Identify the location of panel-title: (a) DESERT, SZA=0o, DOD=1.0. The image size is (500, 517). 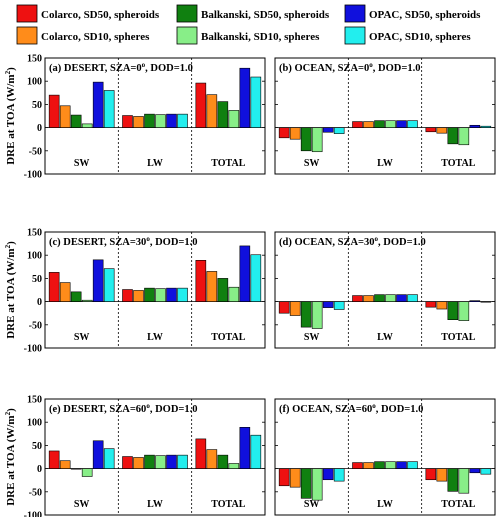
(121, 67).